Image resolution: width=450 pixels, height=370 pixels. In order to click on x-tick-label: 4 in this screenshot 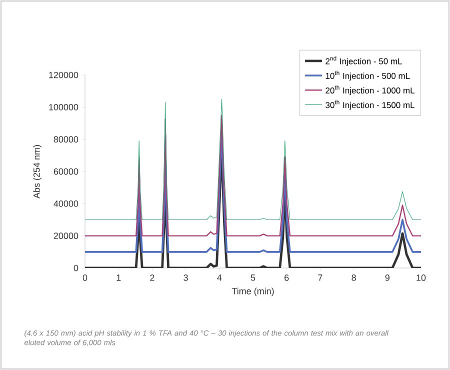, I will do `click(219, 277)`.